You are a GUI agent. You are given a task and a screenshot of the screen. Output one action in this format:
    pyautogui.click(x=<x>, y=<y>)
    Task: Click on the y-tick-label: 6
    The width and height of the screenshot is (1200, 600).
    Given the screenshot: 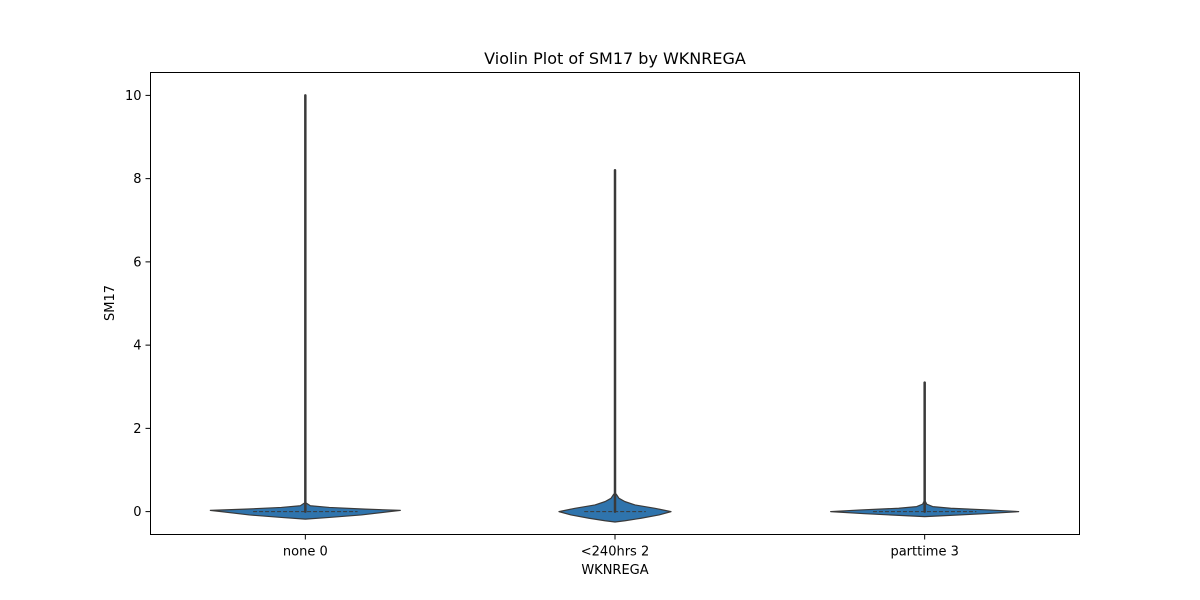 What is the action you would take?
    pyautogui.click(x=137, y=262)
    